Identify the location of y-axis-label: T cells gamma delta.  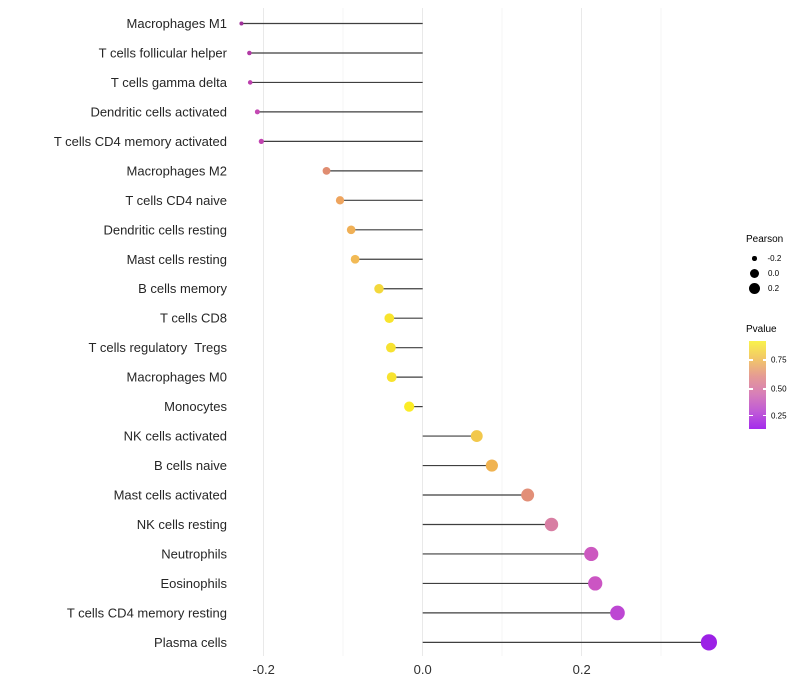
(169, 82).